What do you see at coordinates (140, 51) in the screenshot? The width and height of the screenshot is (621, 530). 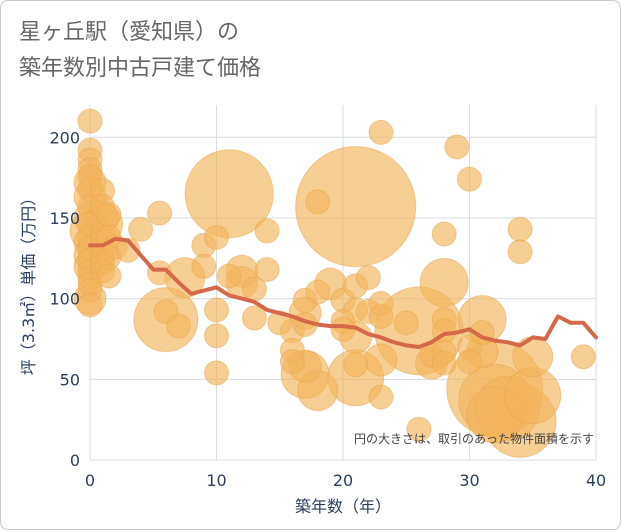 I see `chart-title: 星ヶ丘駅（愛知県）の 築年数別中古戸建て価格` at bounding box center [140, 51].